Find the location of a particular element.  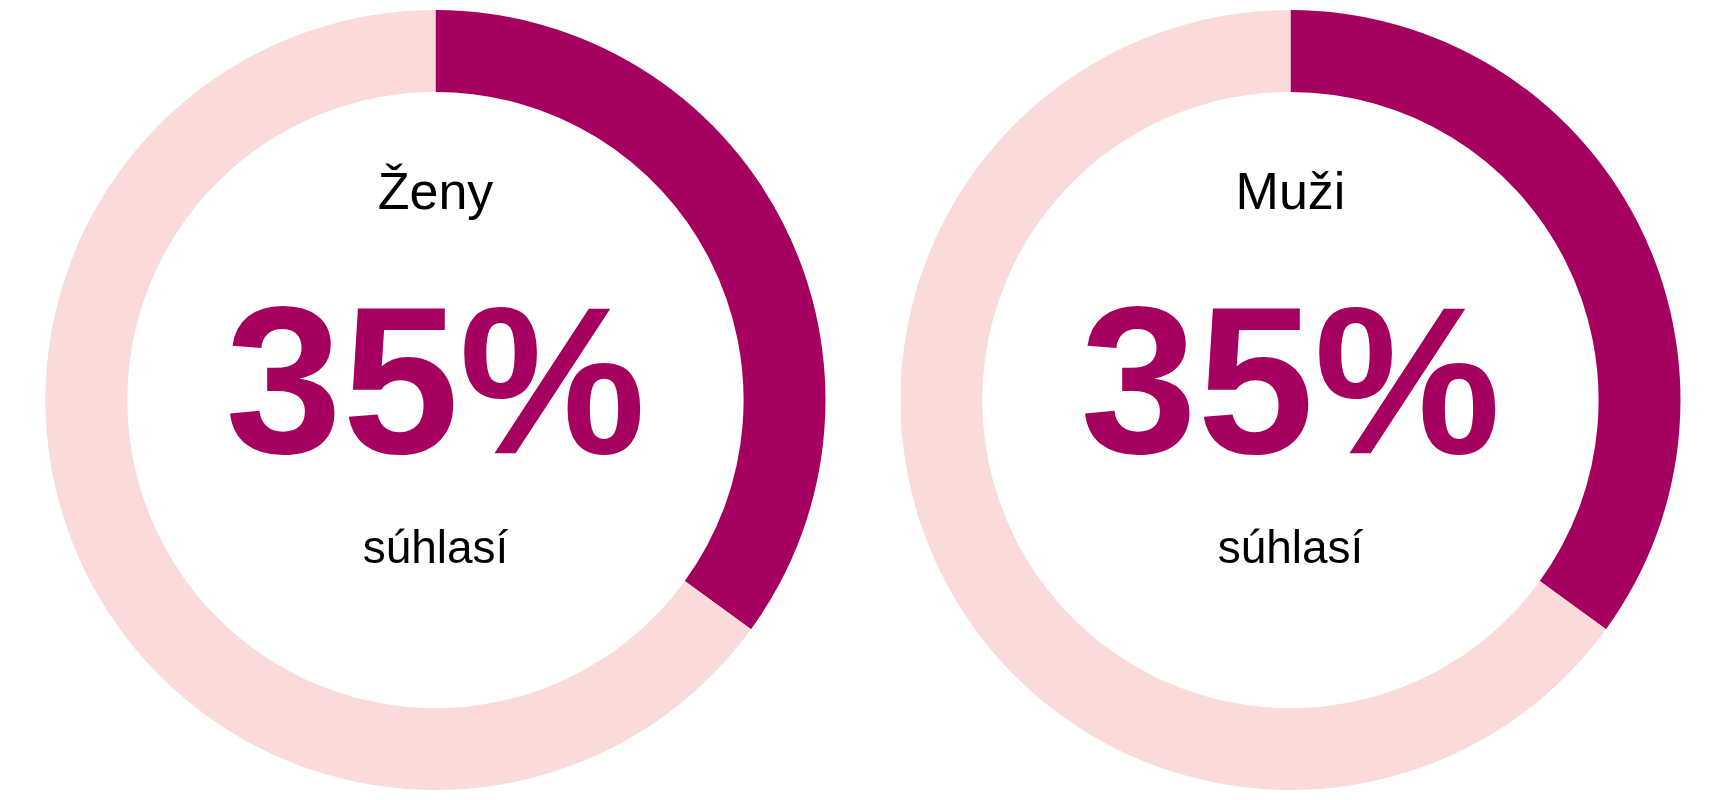

text: Ženy is located at coordinates (435, 191).